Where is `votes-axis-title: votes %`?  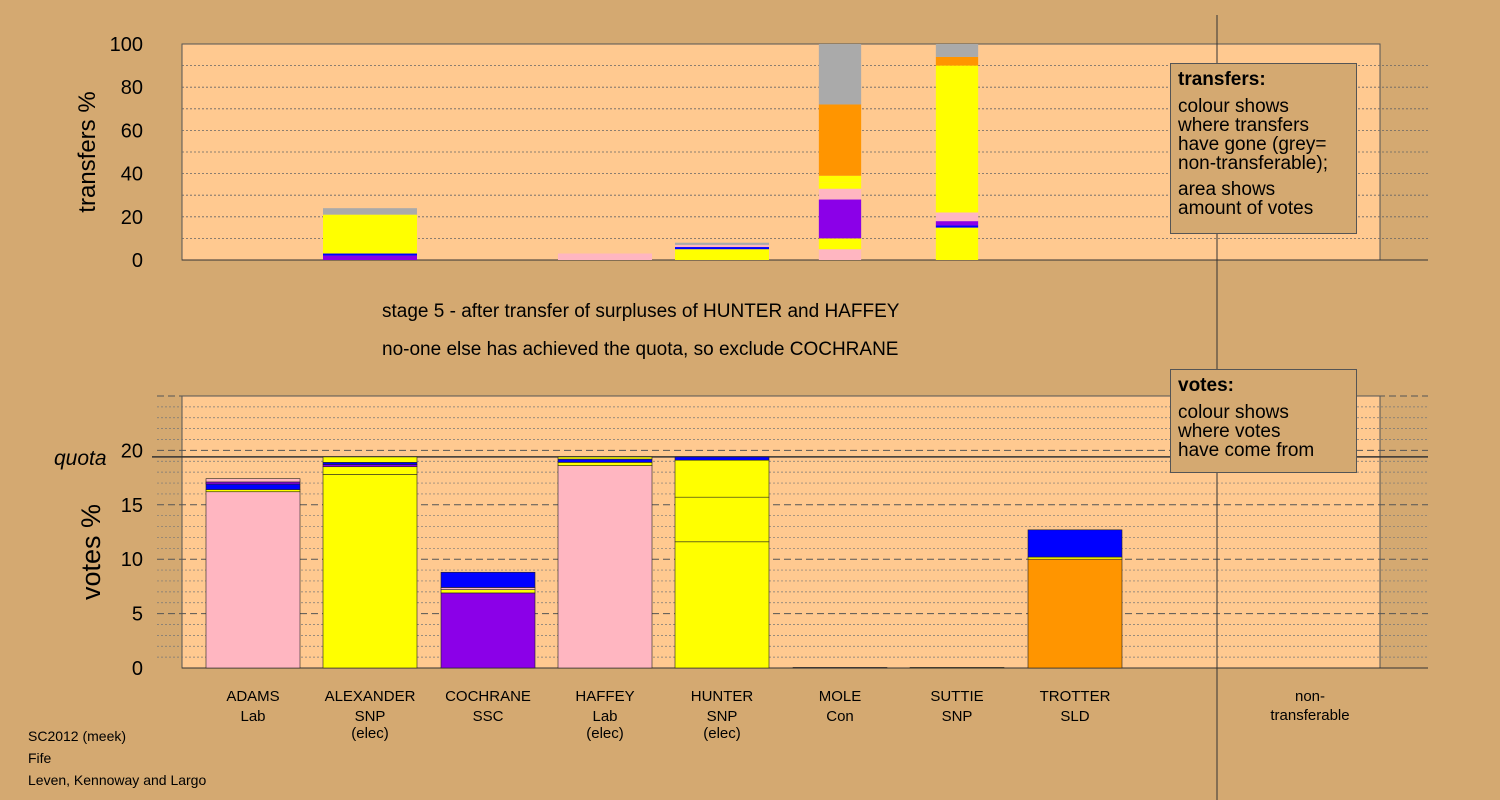
votes-axis-title: votes % is located at coordinates (91, 552).